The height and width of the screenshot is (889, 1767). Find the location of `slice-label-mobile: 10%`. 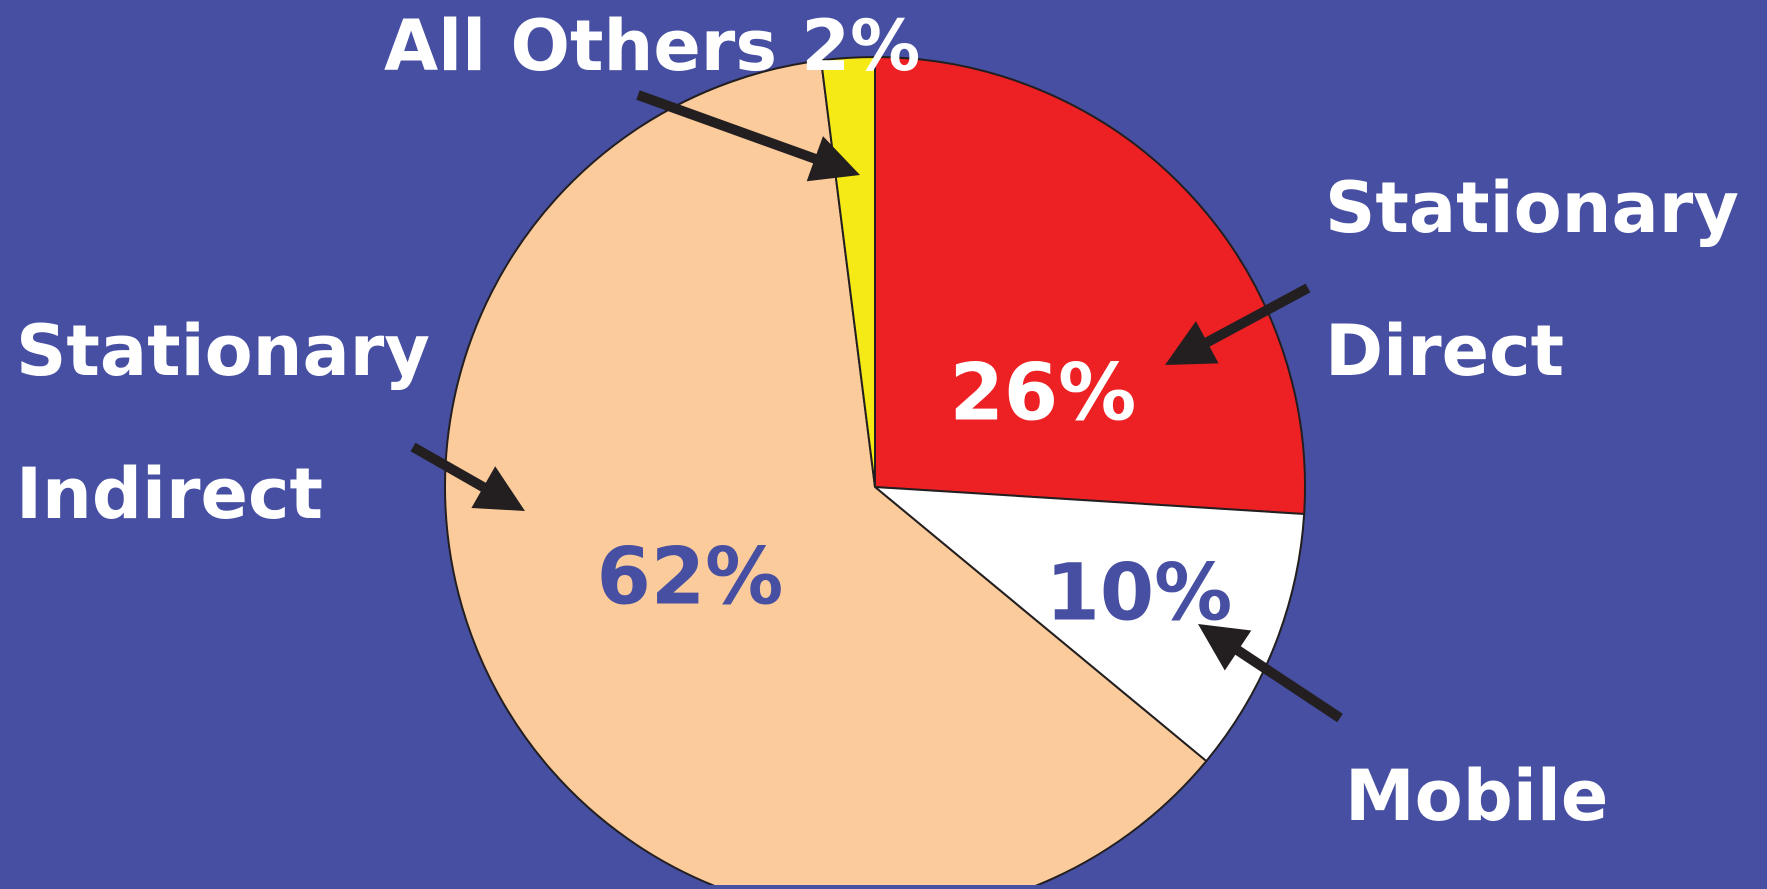

slice-label-mobile: 10% is located at coordinates (1139, 593).